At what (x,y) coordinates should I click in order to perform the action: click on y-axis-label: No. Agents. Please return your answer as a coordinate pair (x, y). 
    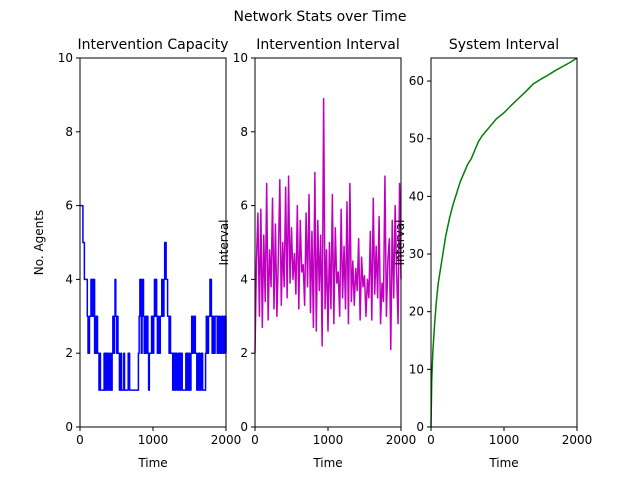
    Looking at the image, I should click on (39, 243).